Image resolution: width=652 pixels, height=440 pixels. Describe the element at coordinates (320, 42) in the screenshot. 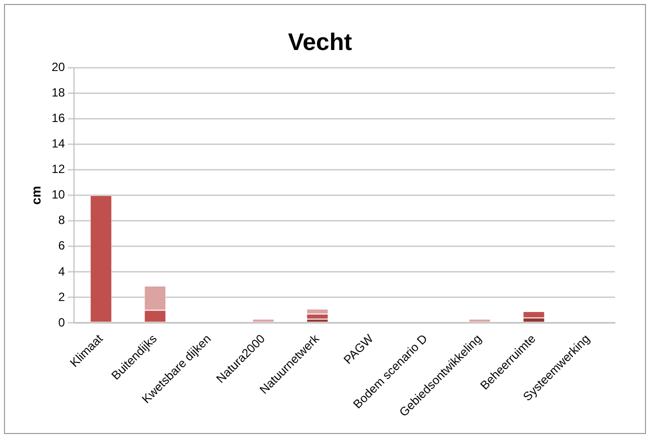

I see `chart-title: Vecht` at that location.